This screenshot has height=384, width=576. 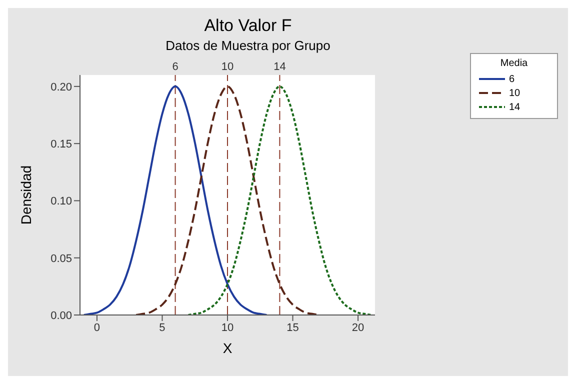 I want to click on chart-subtitle: Datos de Muestra por Grupo, so click(x=248, y=45).